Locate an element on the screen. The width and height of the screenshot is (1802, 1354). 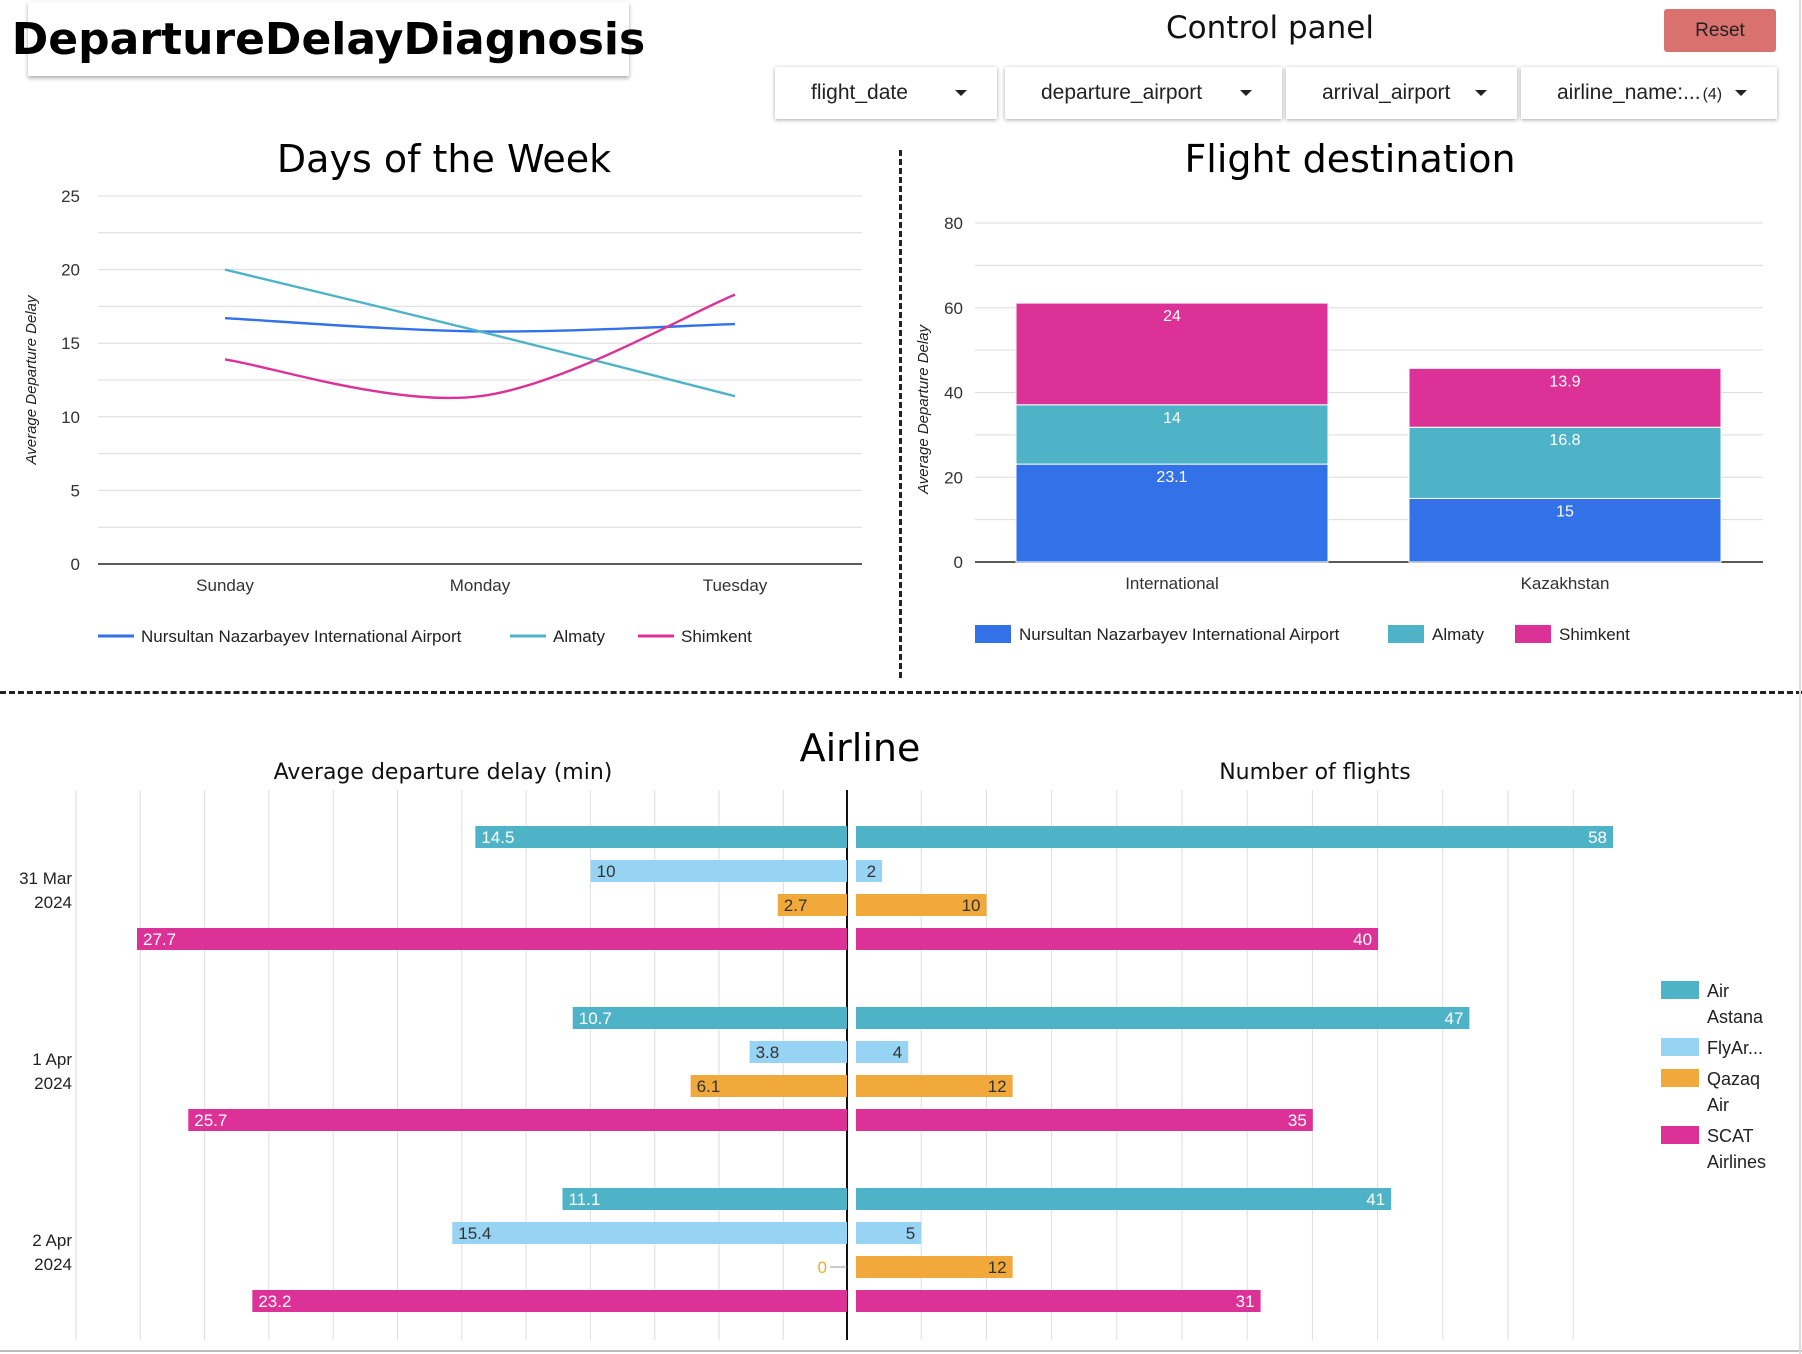
x-tick-label: Tuesday is located at coordinates (735, 585).